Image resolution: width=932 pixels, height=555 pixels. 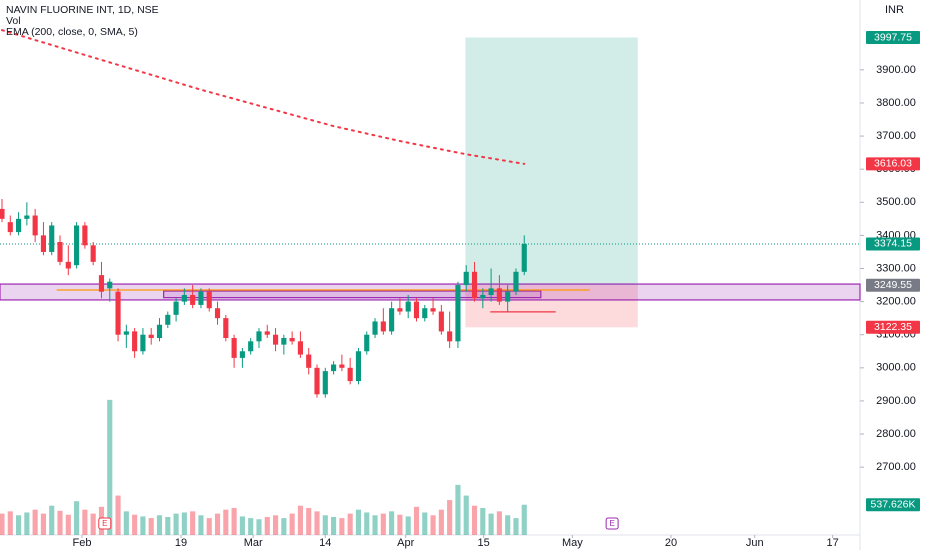 I want to click on x-tick-label: 19, so click(x=181, y=543).